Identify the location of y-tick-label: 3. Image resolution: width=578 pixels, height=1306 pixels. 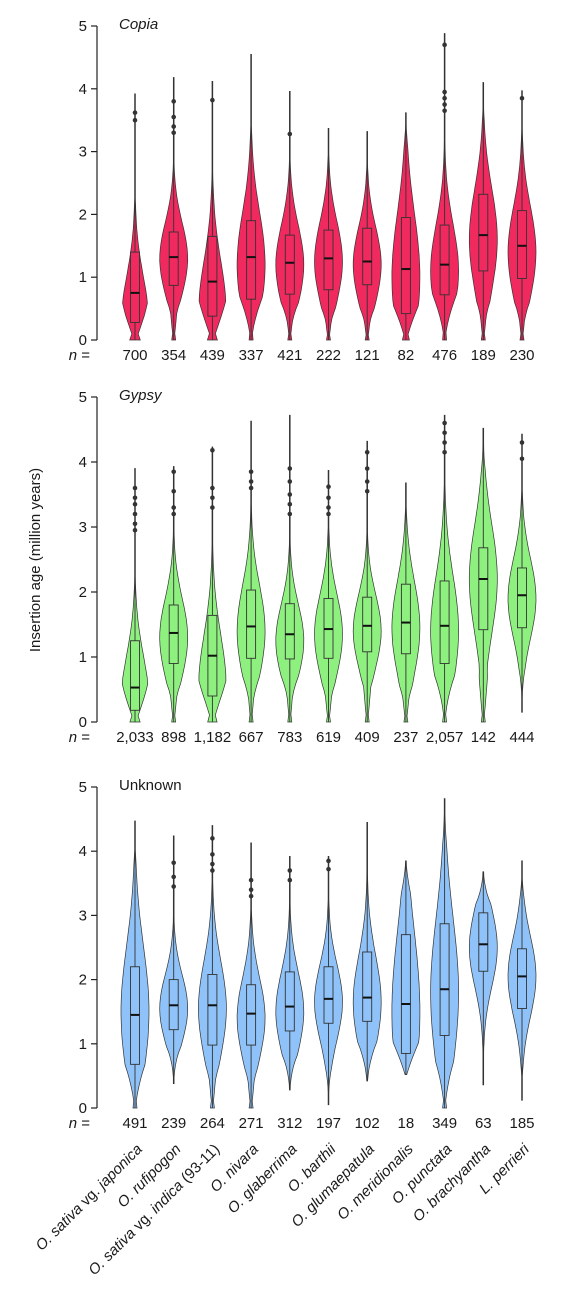
(83, 527).